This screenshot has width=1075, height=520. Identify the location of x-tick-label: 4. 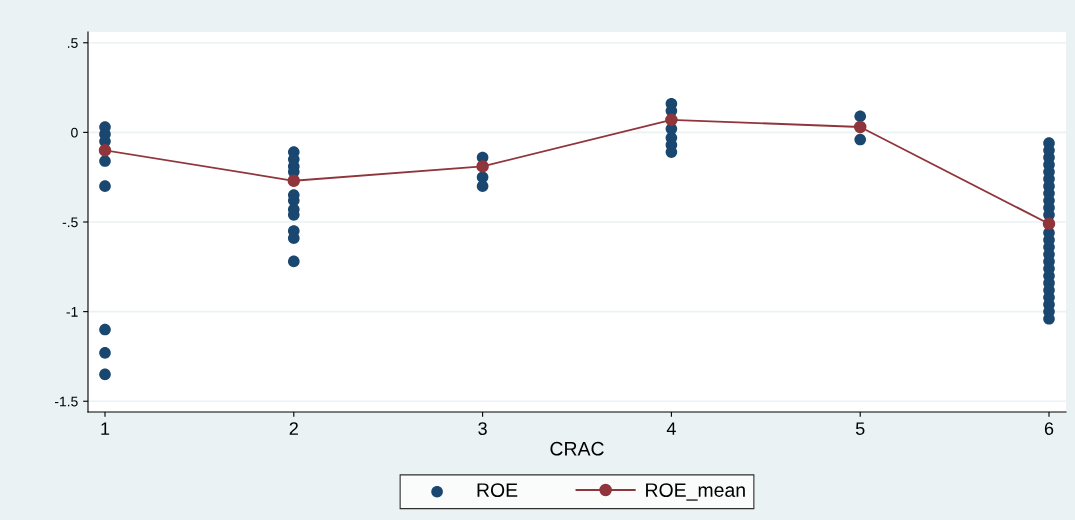
(671, 428).